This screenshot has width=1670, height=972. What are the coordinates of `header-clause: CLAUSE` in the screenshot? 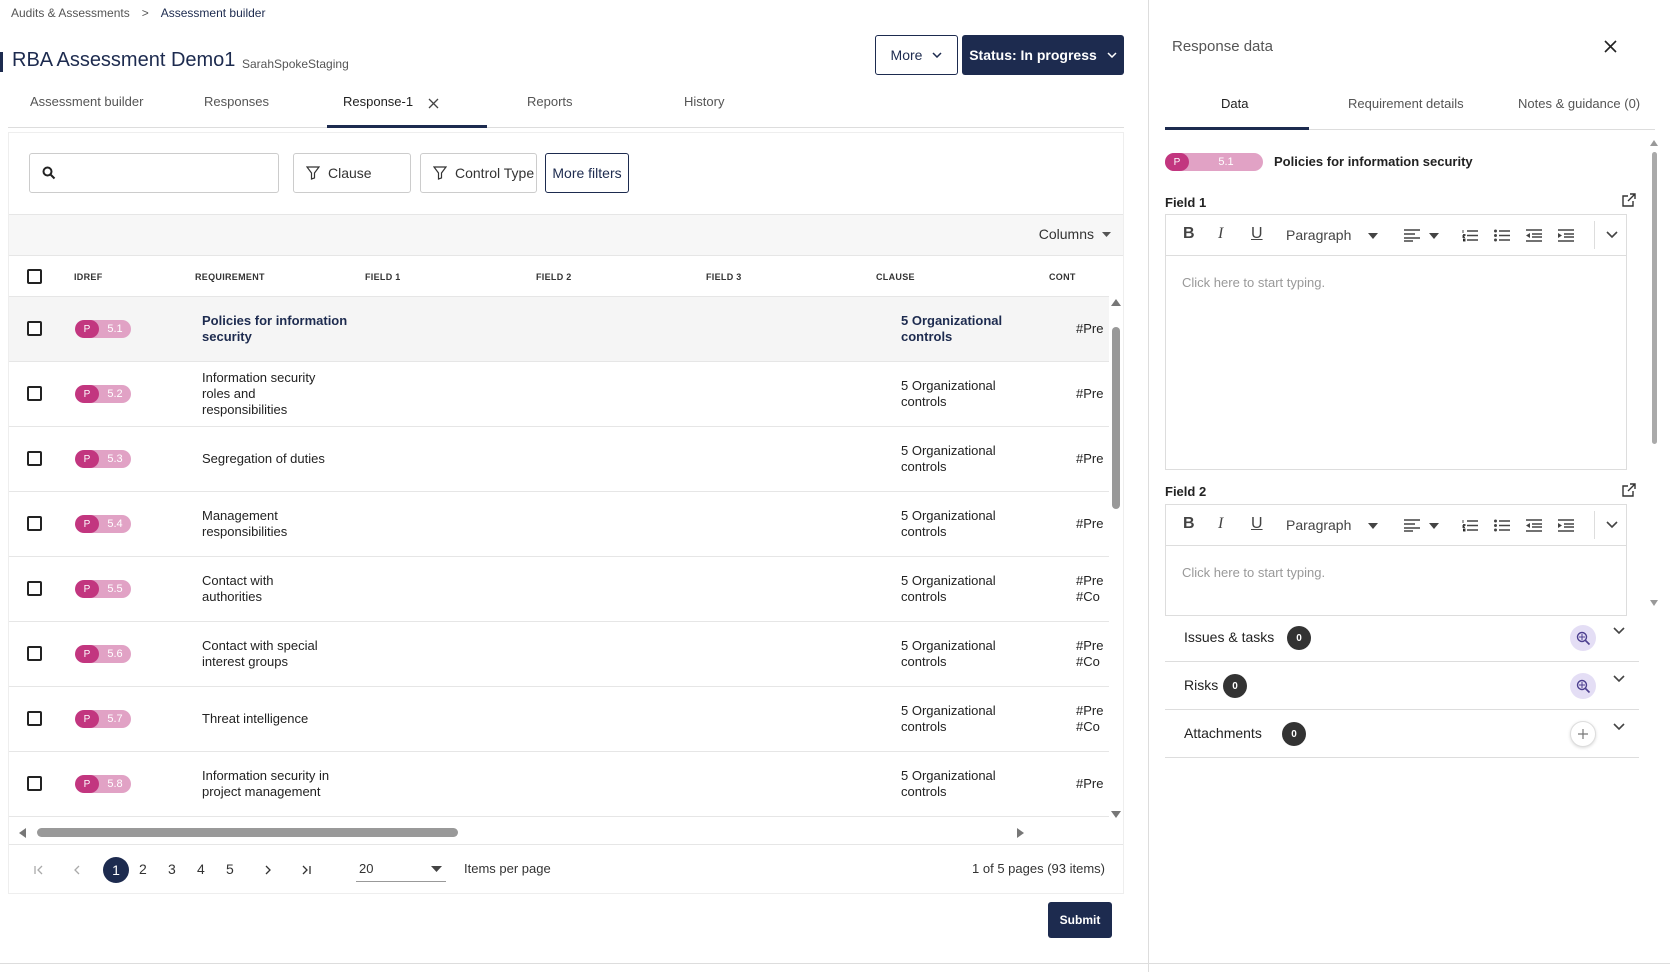 It's located at (895, 277).